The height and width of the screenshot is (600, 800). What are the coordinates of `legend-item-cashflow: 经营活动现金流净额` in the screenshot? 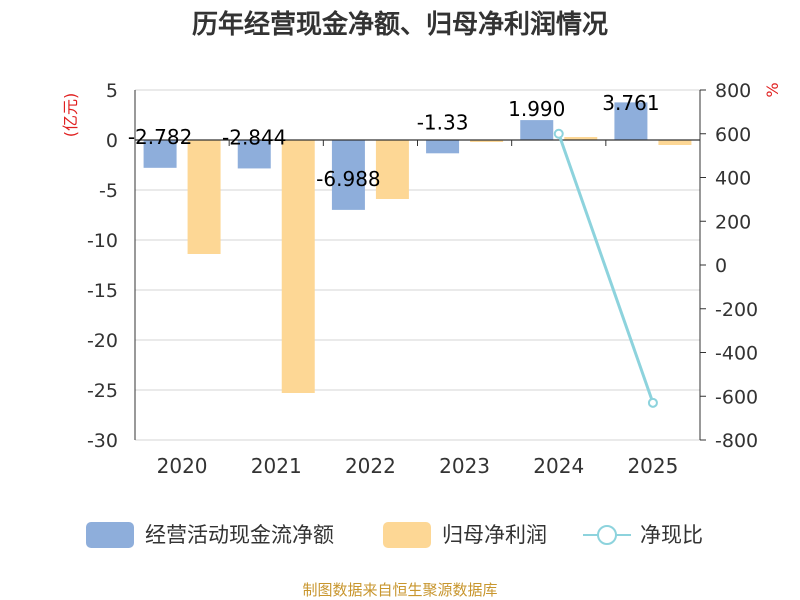 It's located at (210, 535).